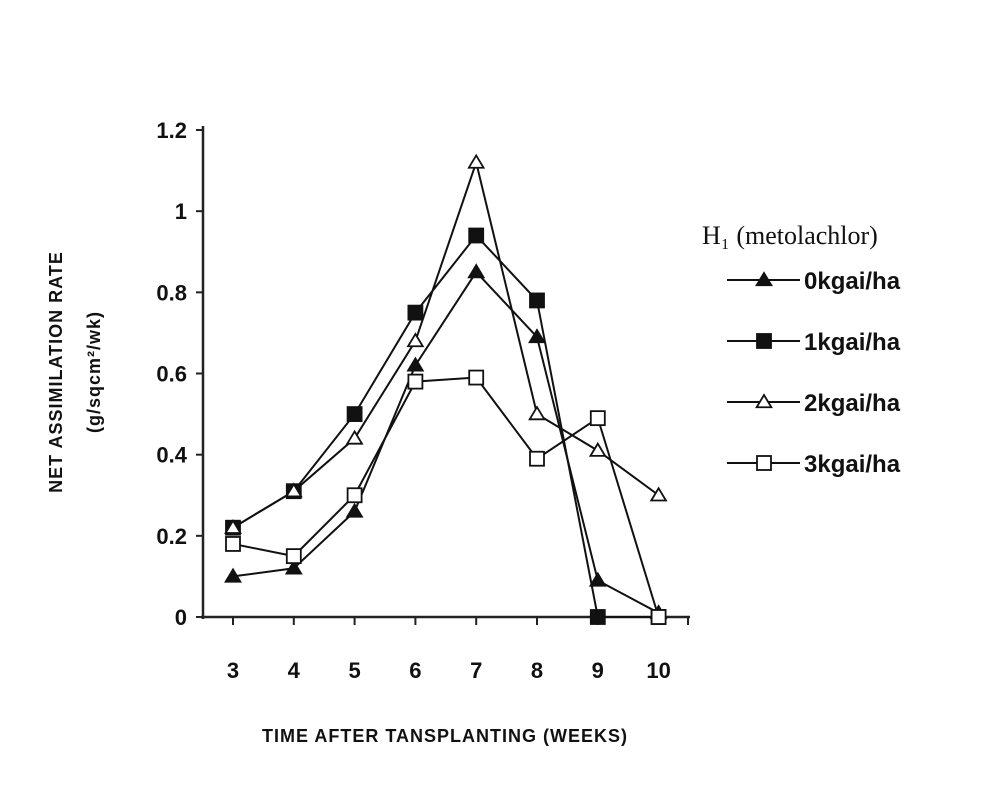 The image size is (1005, 799). I want to click on series-line, so click(446, 497).